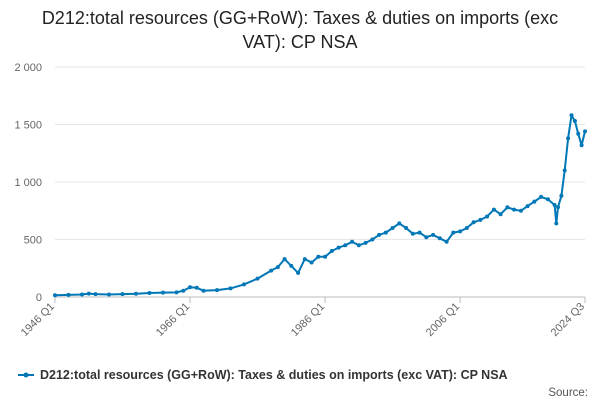 This screenshot has width=600, height=400. I want to click on x-tick-label: 1966 Q1, so click(173, 320).